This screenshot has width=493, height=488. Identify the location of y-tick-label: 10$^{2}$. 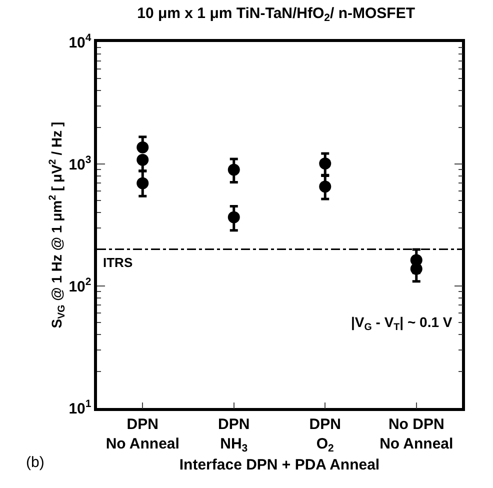
(80, 286).